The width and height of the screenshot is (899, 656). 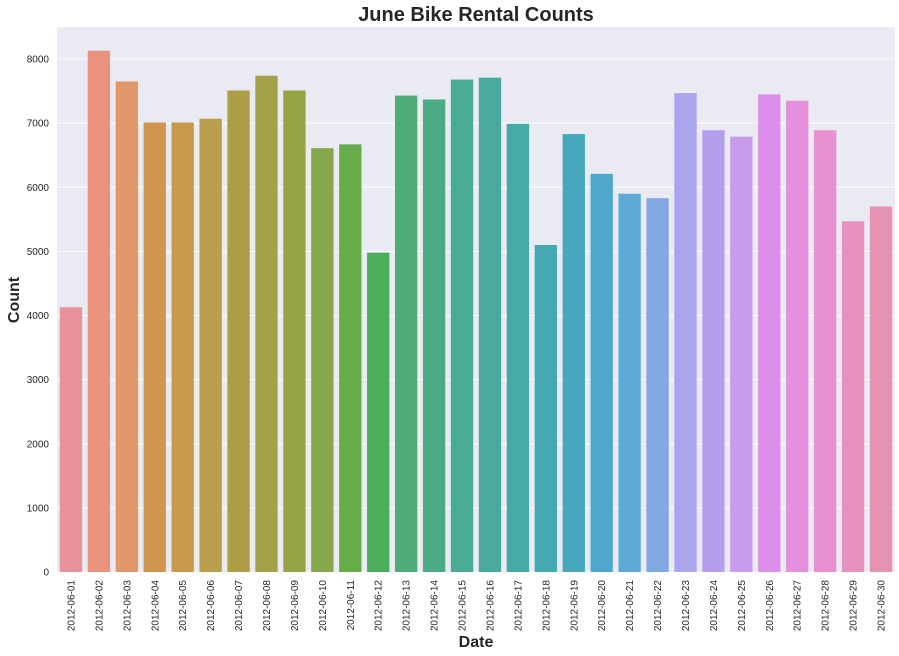 What do you see at coordinates (574, 606) in the screenshot?
I see `x-tick-label: 2012-06-19` at bounding box center [574, 606].